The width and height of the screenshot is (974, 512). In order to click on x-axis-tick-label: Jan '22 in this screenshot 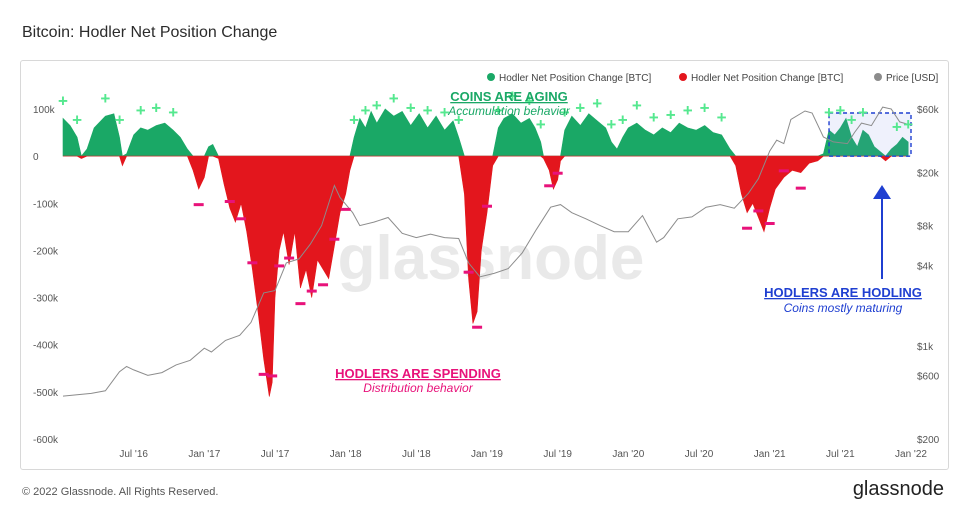, I will do `click(911, 454)`.